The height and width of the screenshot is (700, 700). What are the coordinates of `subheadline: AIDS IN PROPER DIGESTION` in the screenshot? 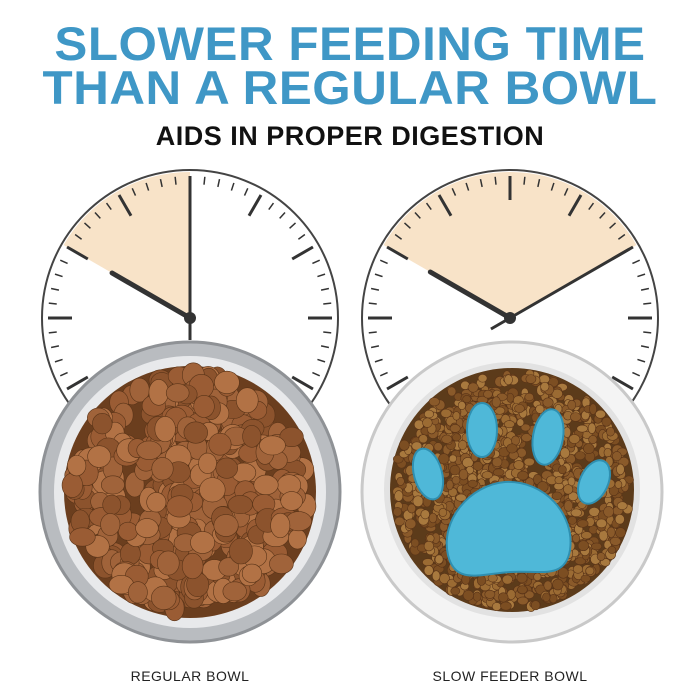 It's located at (350, 136).